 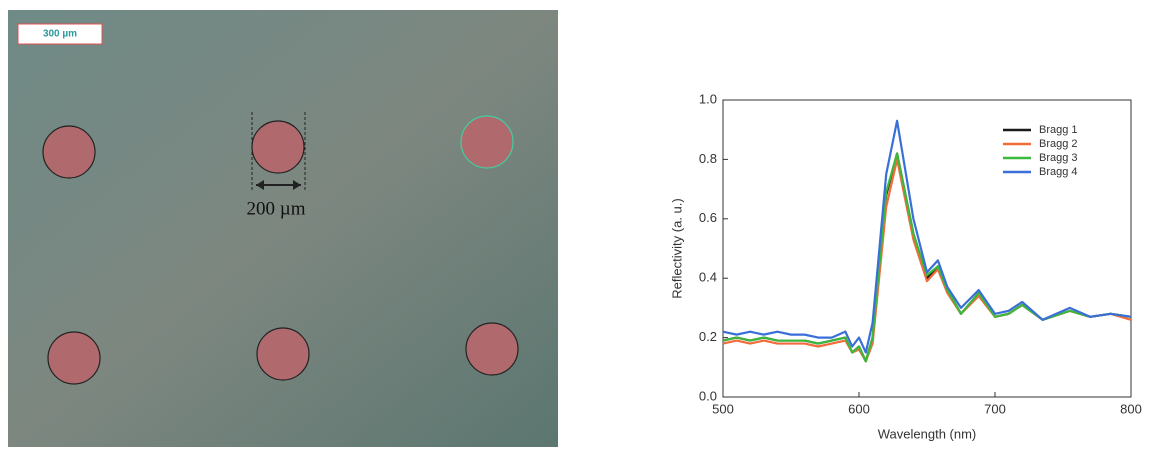 I want to click on y-tick-label: 0.8, so click(x=708, y=158).